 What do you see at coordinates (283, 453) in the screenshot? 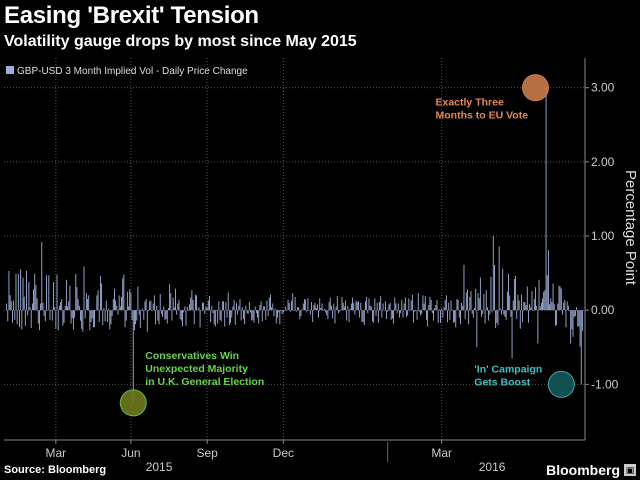
I see `x-tick-label: Dec` at bounding box center [283, 453].